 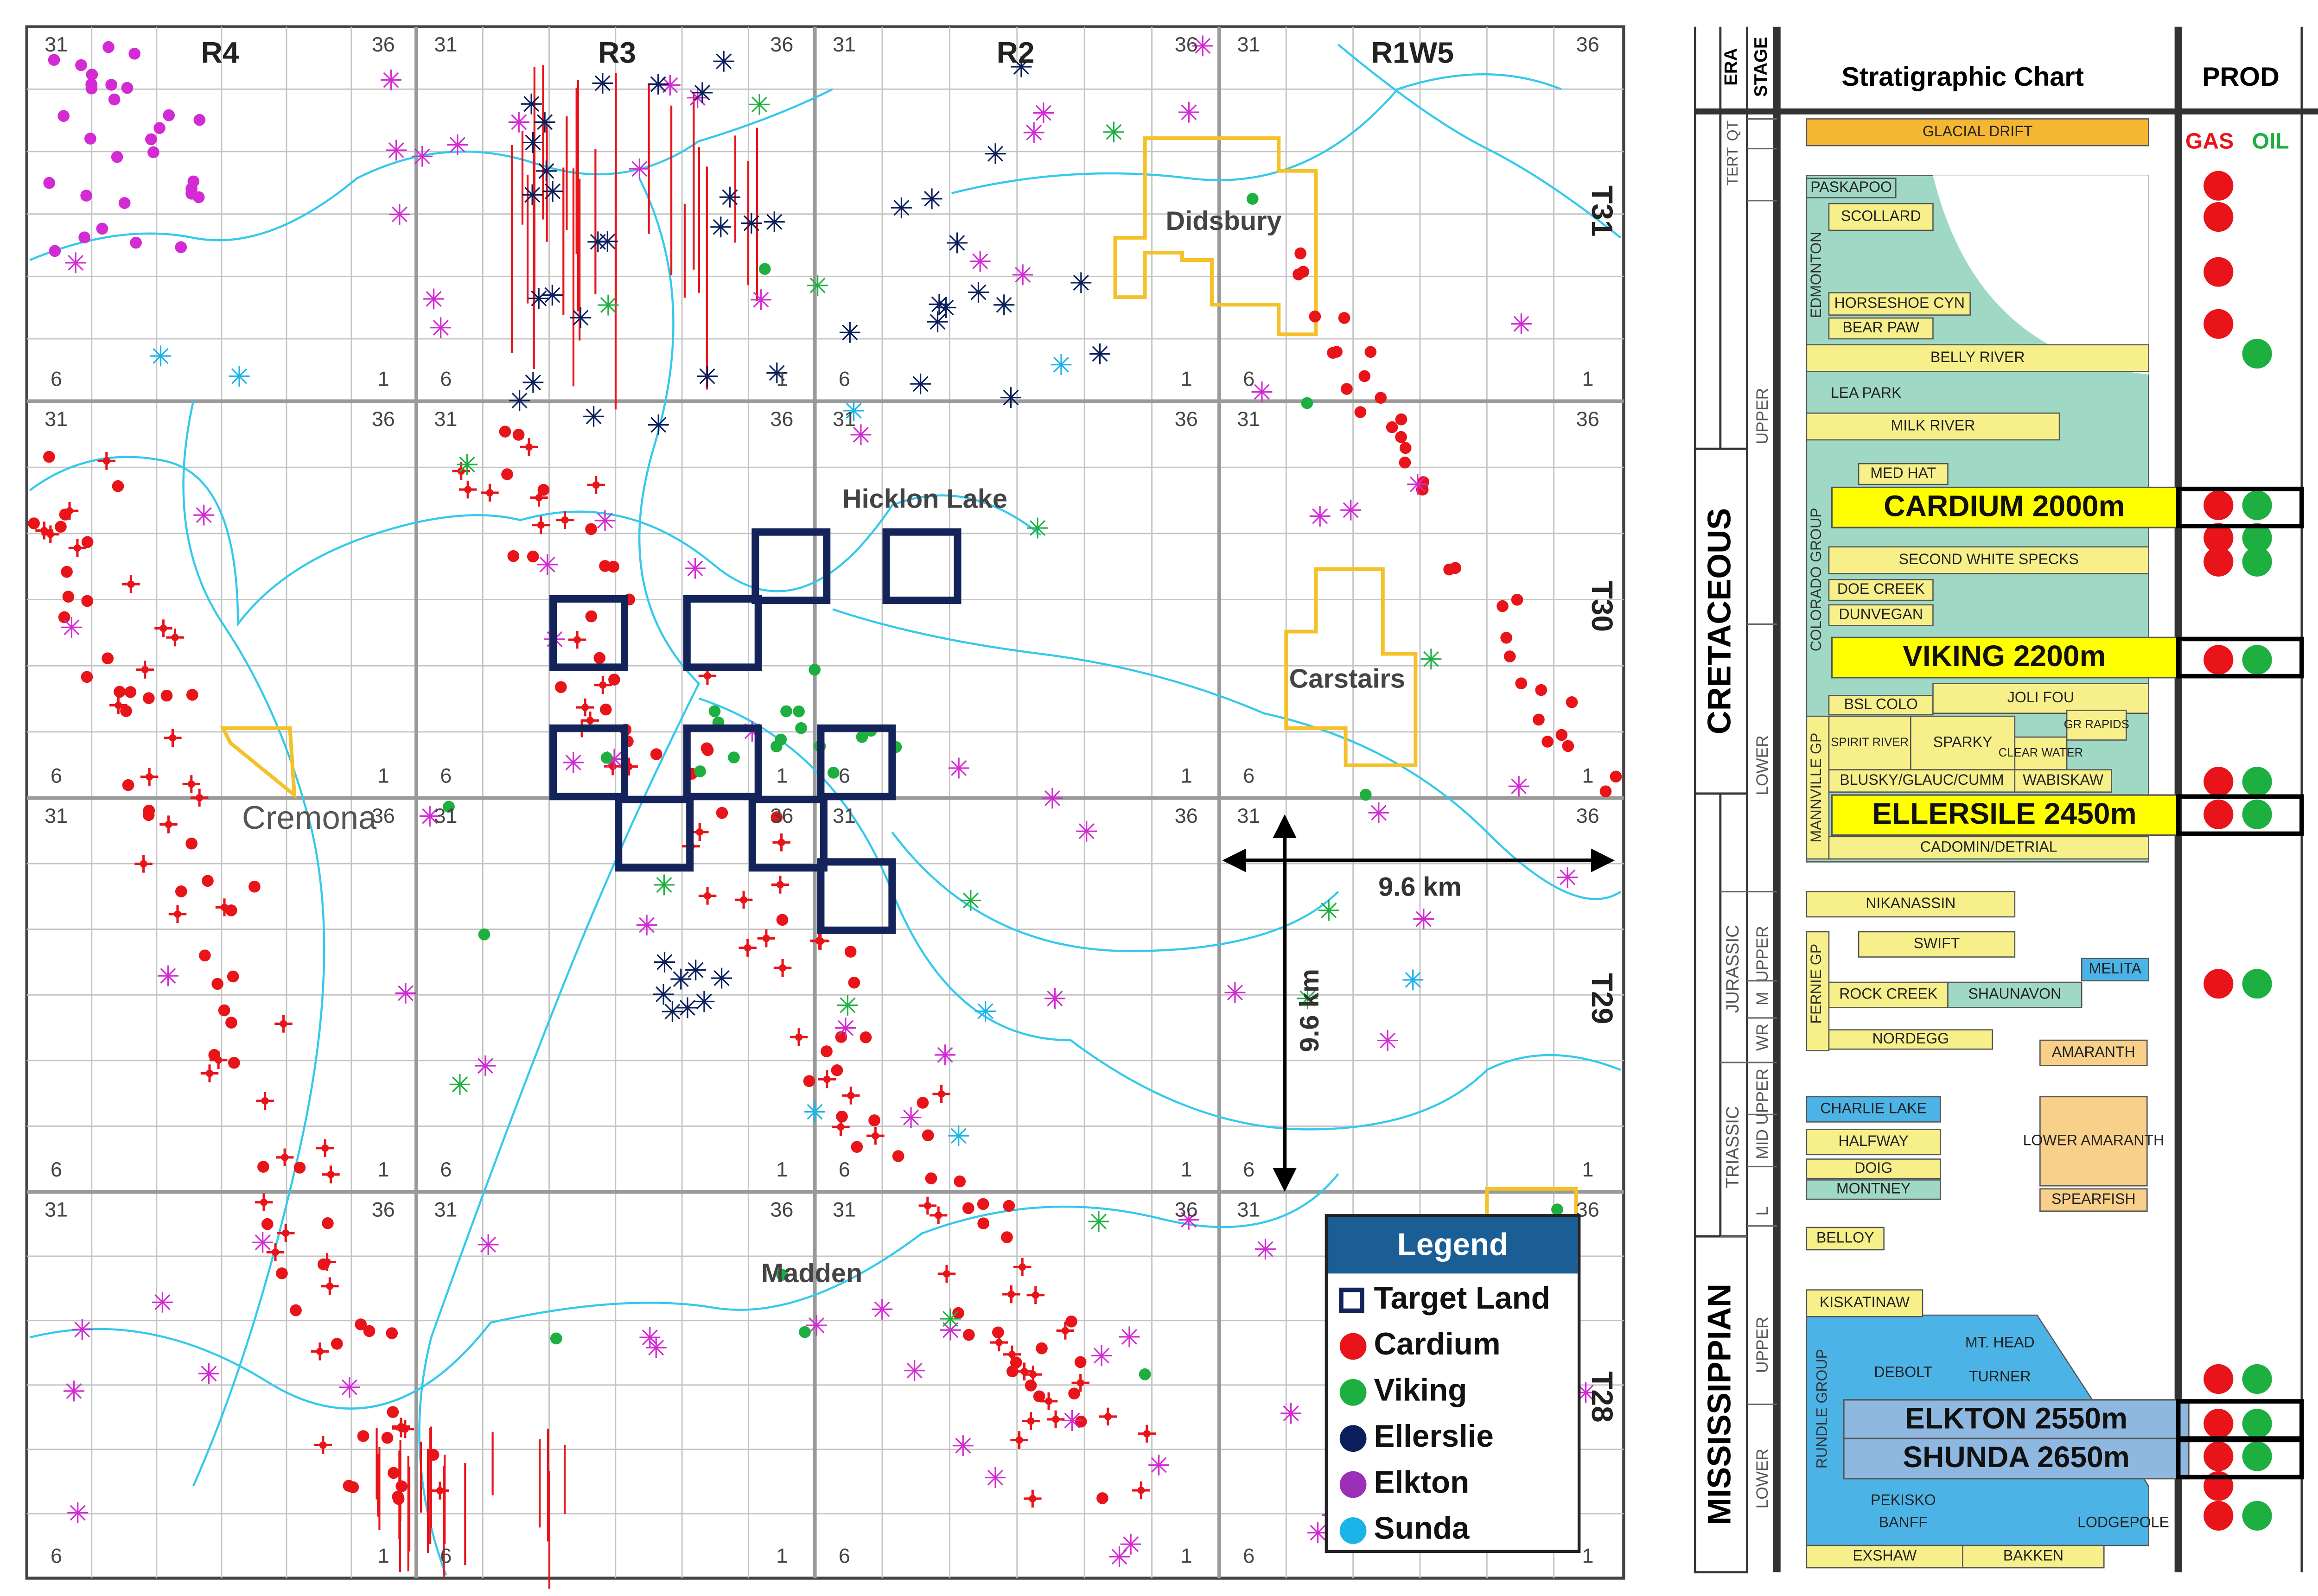 What do you see at coordinates (2063, 779) in the screenshot?
I see `formation-label: WABISKAW` at bounding box center [2063, 779].